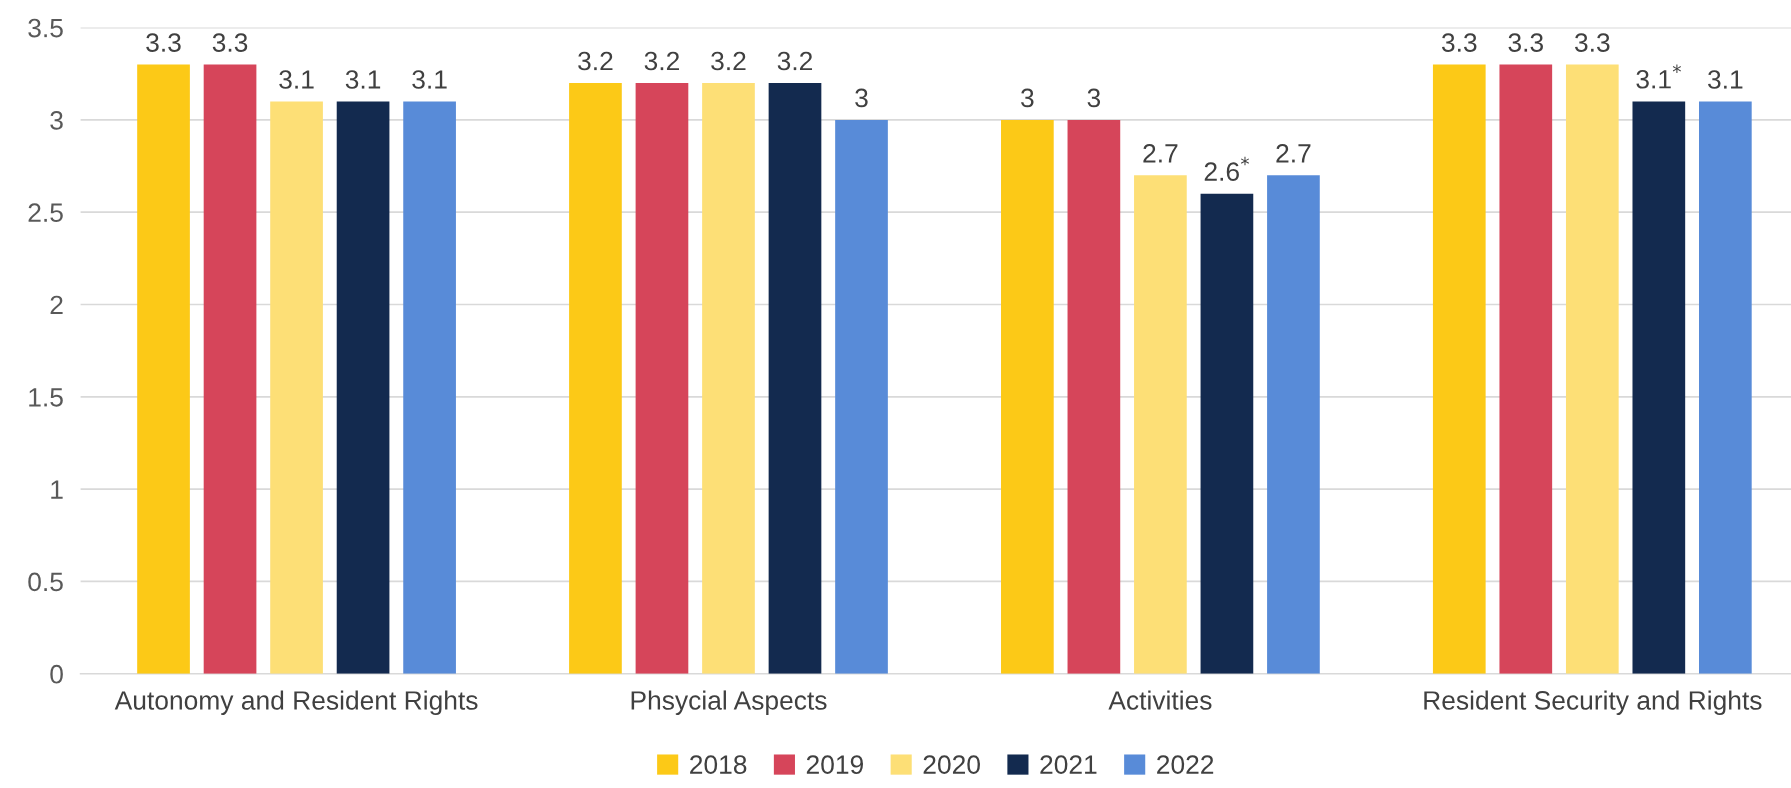 This screenshot has height=788, width=1791. I want to click on y-tick-label: 2, so click(56, 305).